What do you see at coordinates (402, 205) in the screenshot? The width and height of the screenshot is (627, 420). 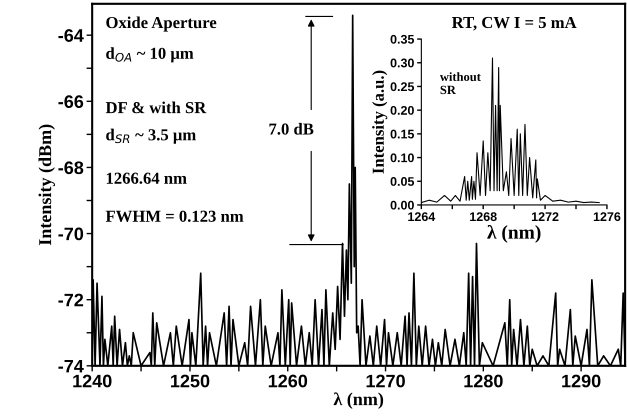 I see `y-tick-label: 0.00` at bounding box center [402, 205].